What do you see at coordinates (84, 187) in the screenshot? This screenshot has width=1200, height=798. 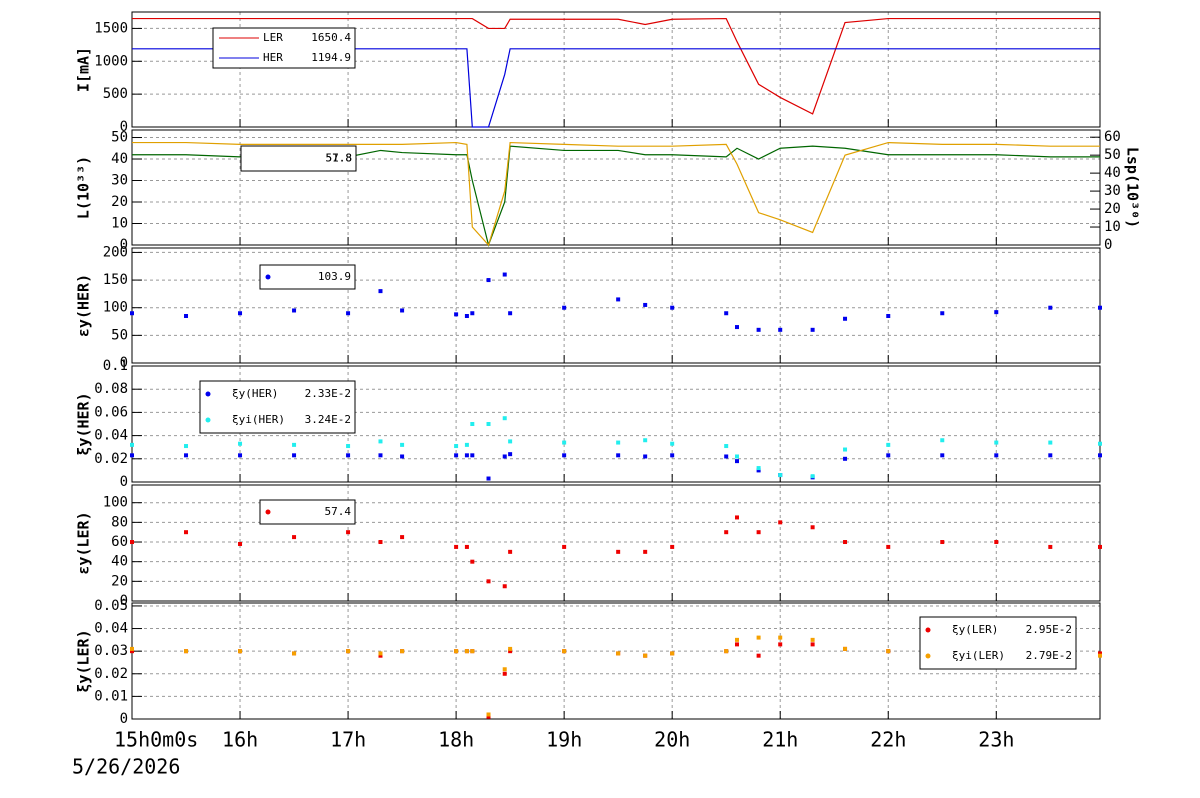 I see `y-axis-label: L(10³³)` at bounding box center [84, 187].